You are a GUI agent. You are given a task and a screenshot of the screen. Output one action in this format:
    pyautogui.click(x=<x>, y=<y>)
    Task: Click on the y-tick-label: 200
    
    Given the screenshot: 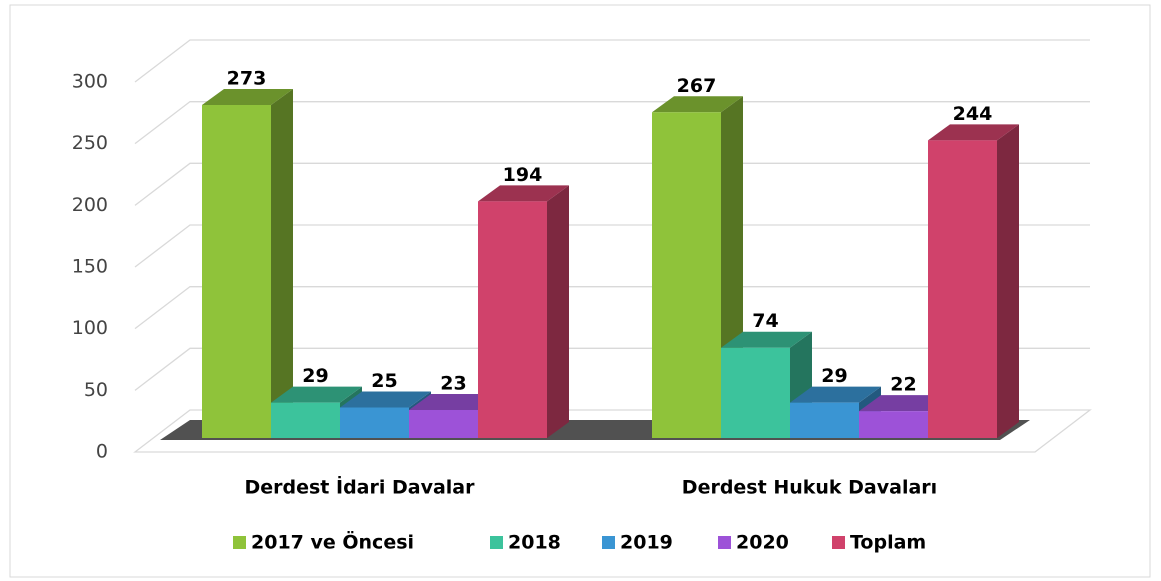 What is the action you would take?
    pyautogui.click(x=90, y=205)
    